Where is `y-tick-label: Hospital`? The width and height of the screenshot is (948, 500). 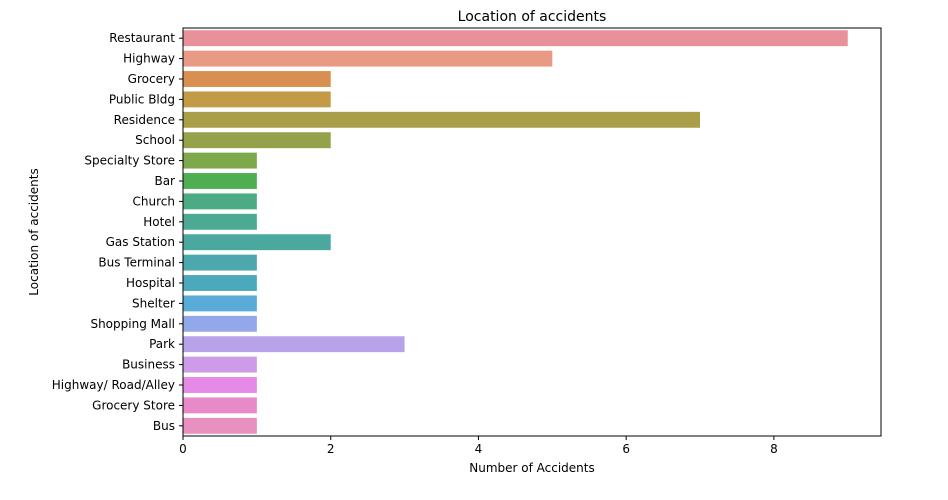 y-tick-label: Hospital is located at coordinates (150, 283).